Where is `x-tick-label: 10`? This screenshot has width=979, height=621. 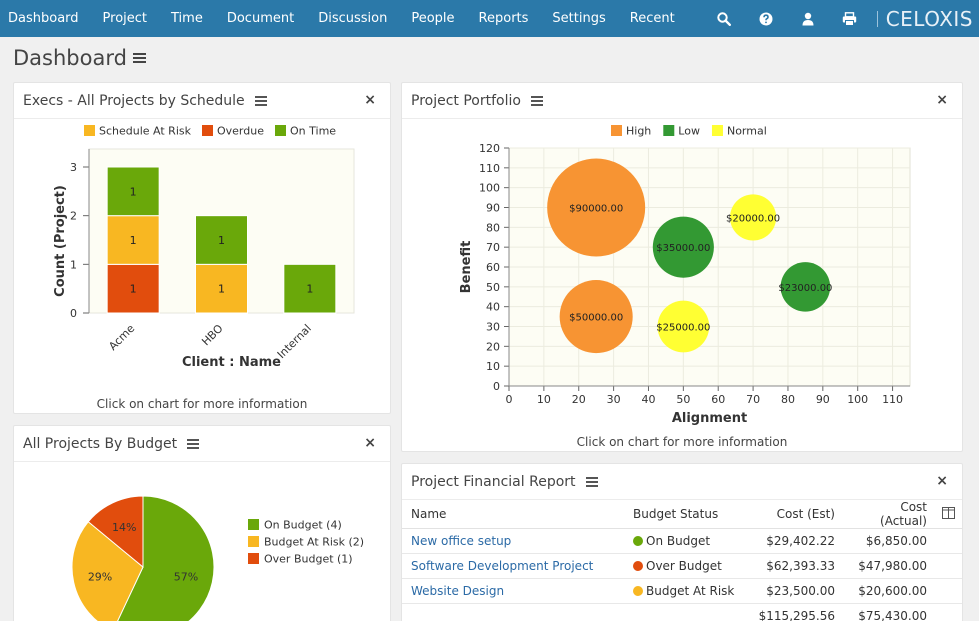
x-tick-label: 10 is located at coordinates (544, 399).